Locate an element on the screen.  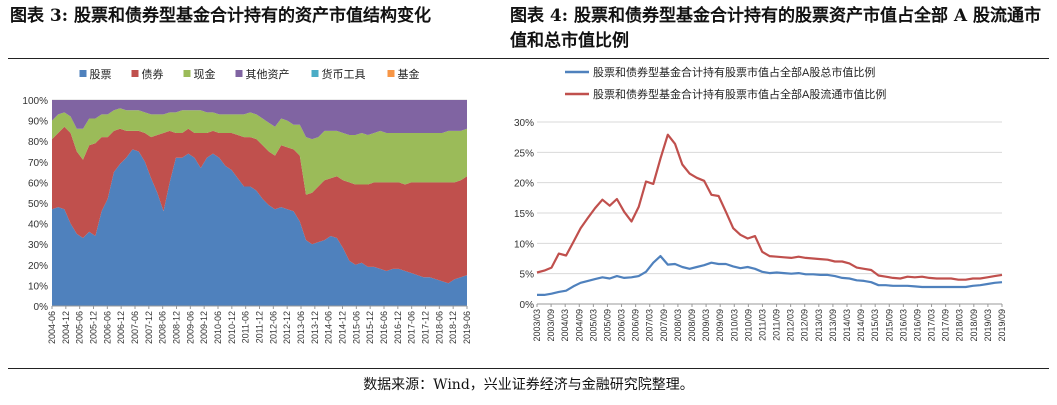
x-tick-label: 2003/03 is located at coordinates (537, 325).